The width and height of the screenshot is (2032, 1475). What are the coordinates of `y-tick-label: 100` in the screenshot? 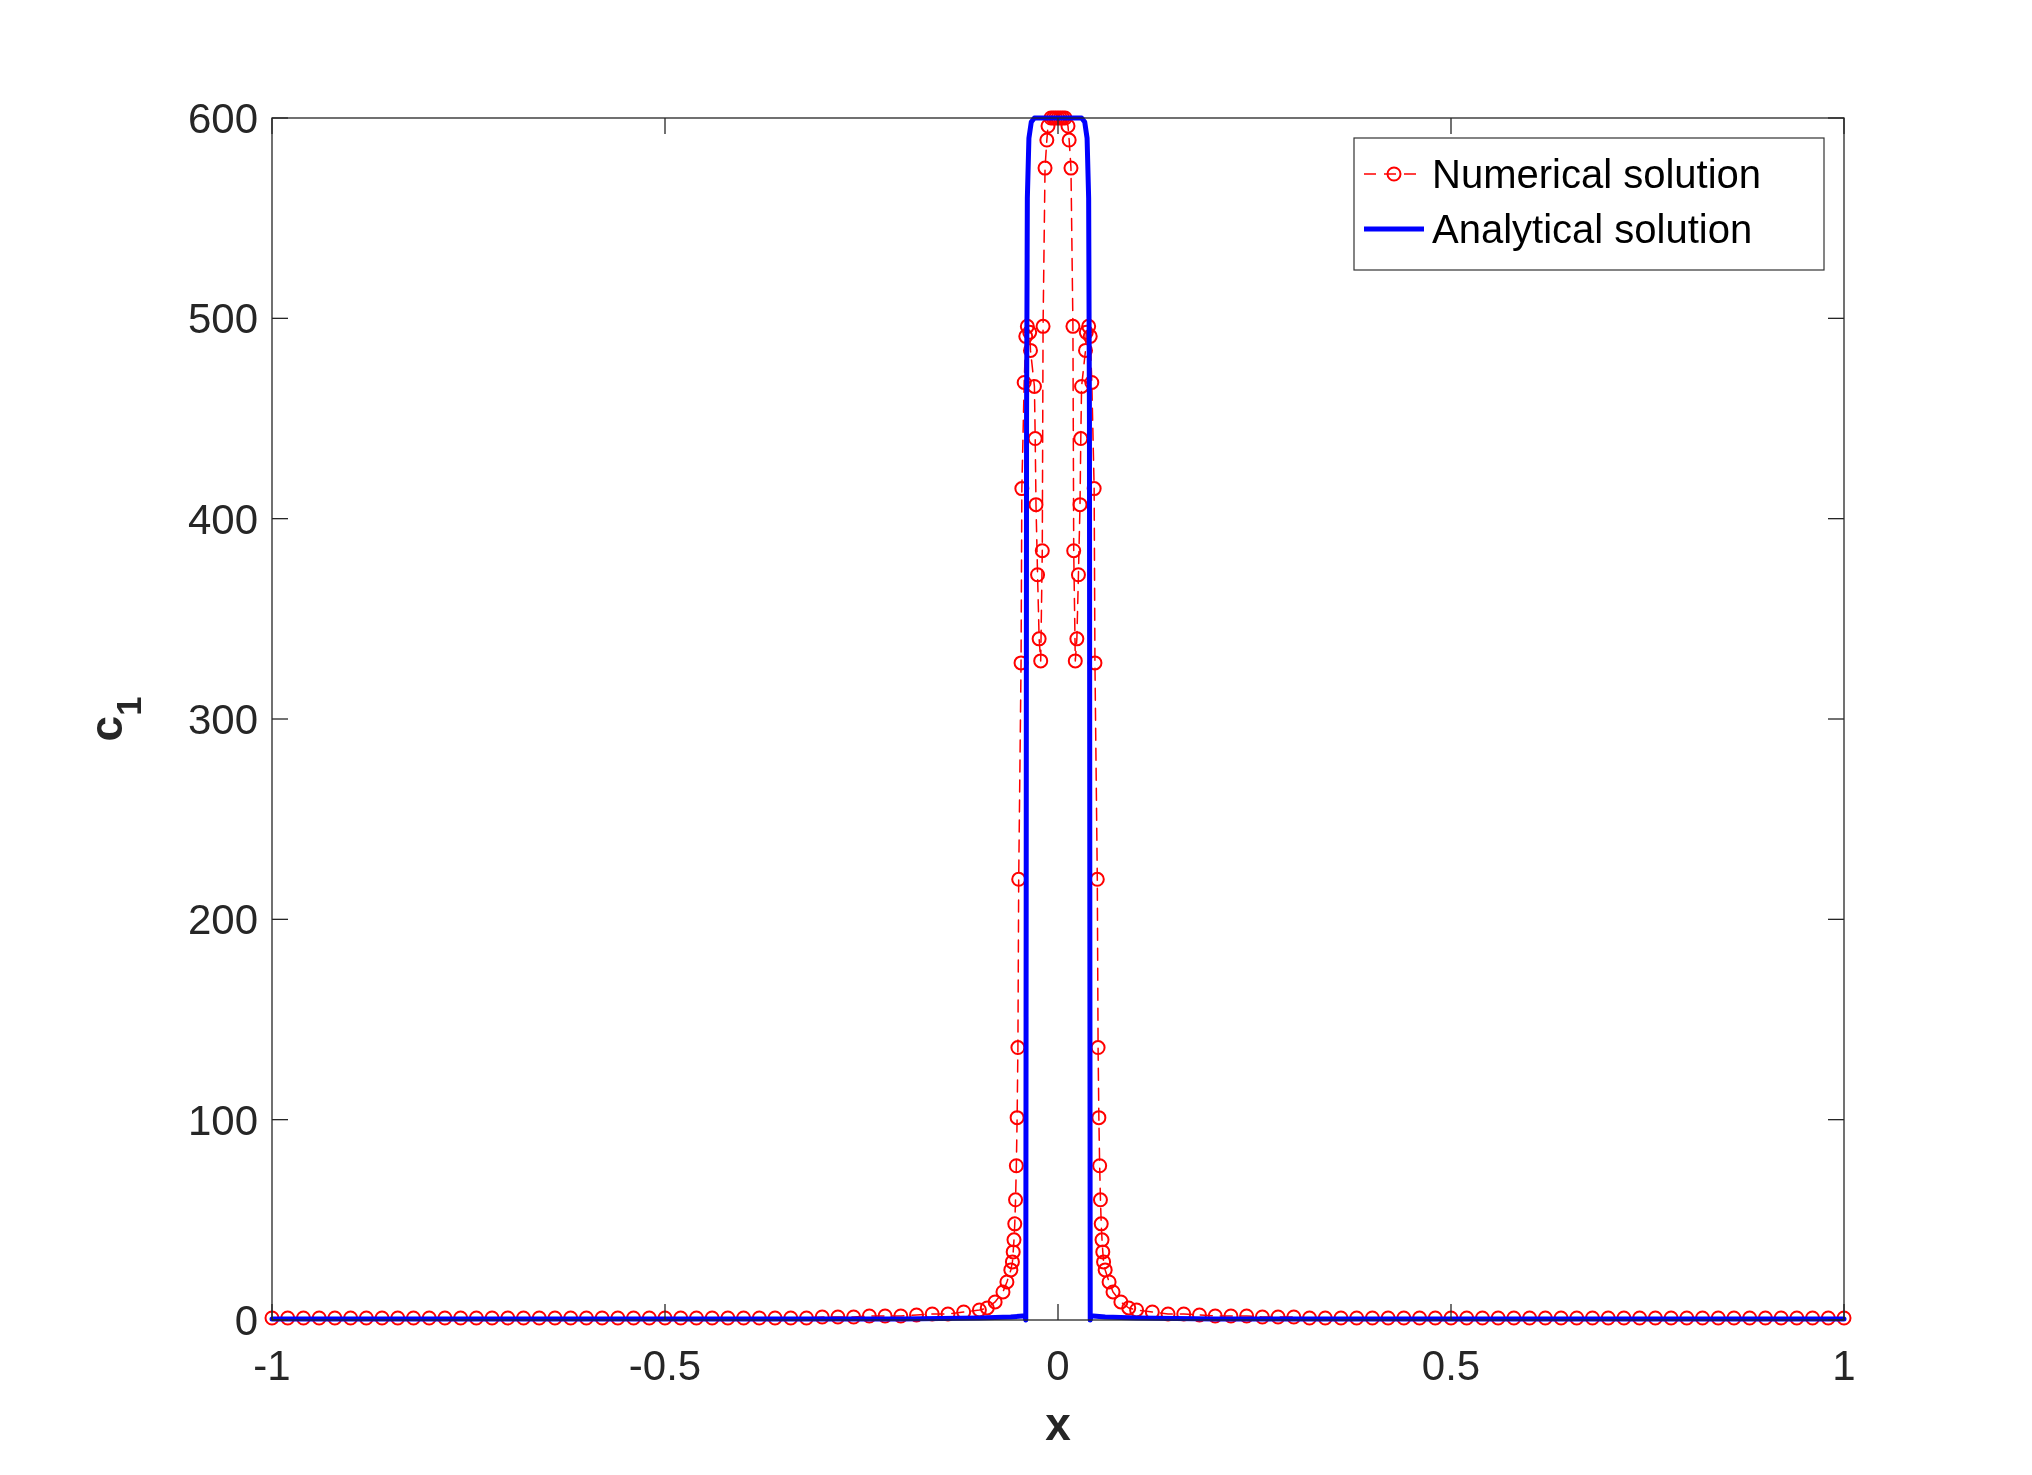 It's located at (222, 1120).